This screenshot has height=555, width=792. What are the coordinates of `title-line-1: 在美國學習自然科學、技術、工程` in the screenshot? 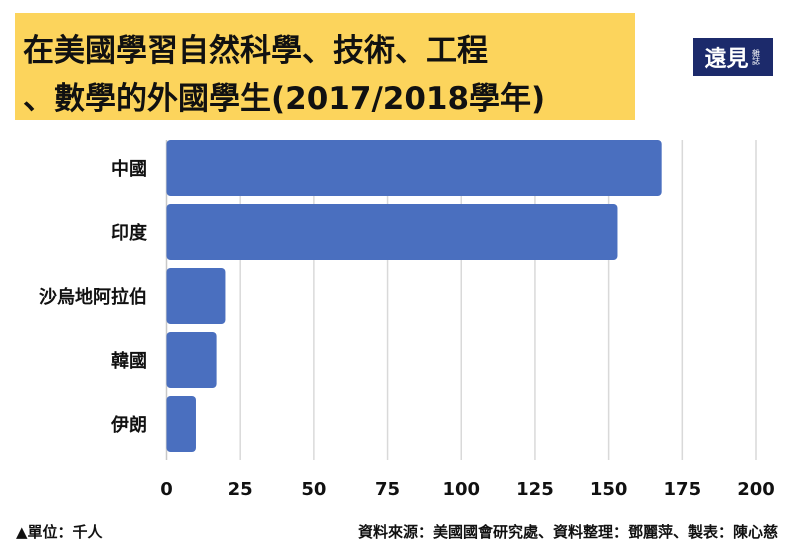 It's located at (255, 51).